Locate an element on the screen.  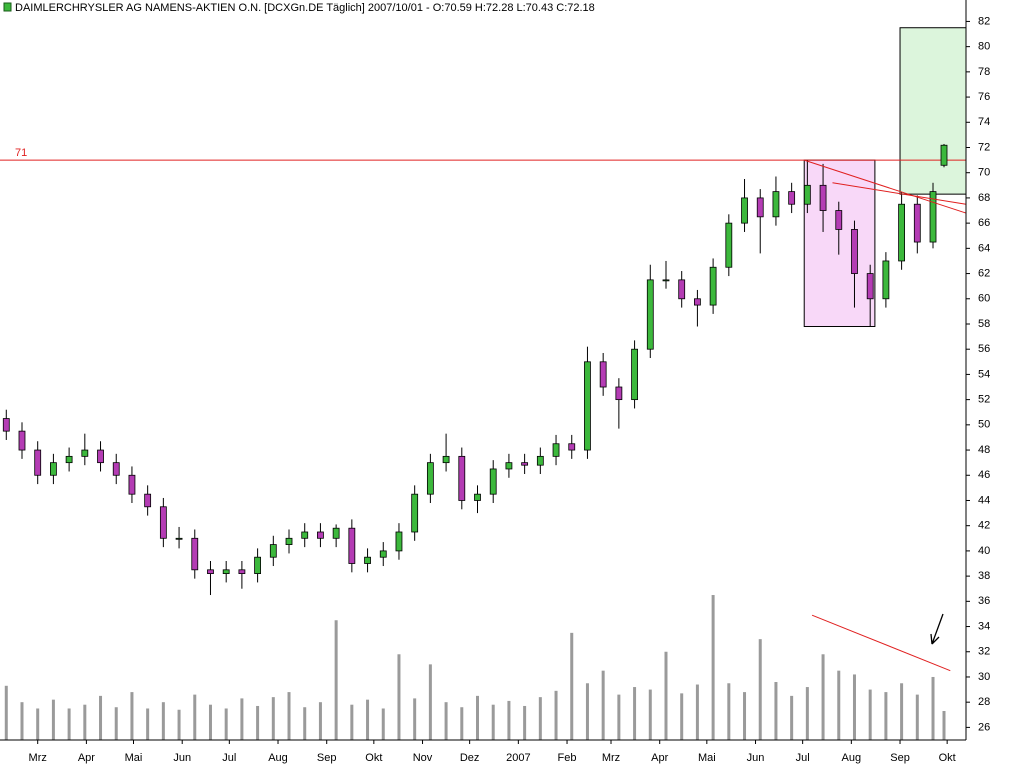
y-tick-label: 54 is located at coordinates (984, 374).